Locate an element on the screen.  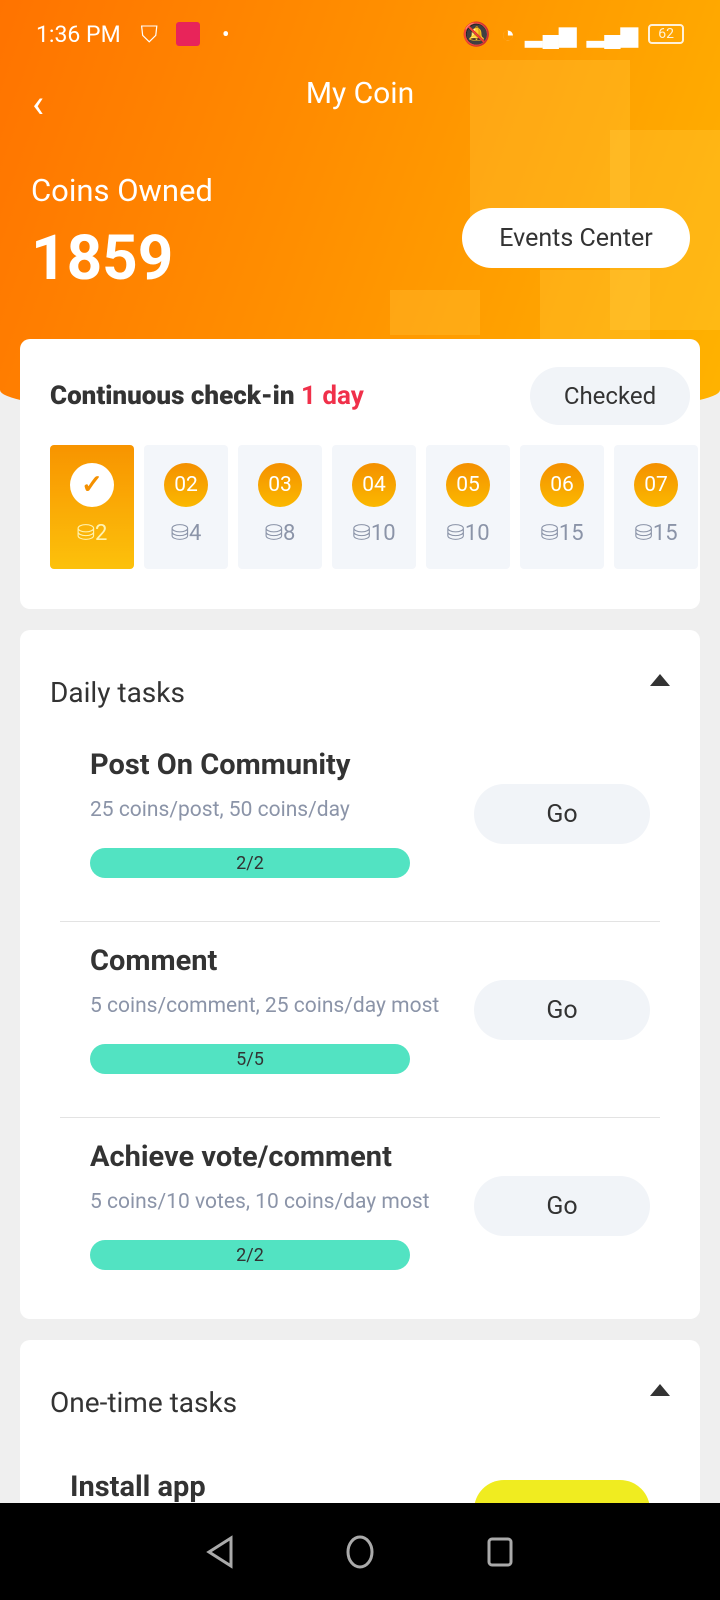
mute-bell-icon: 🔕 is located at coordinates (476, 34).